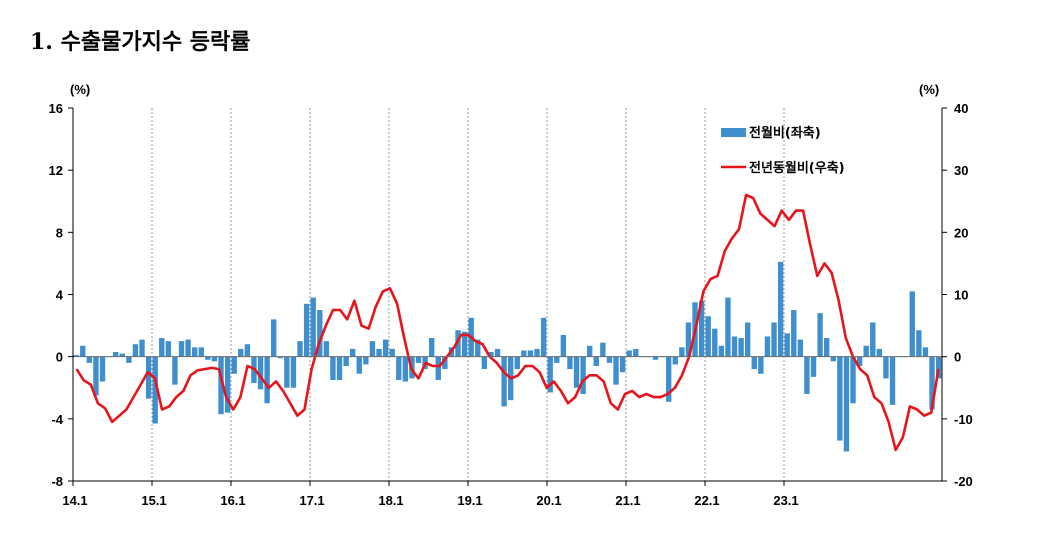 Image resolution: width=1051 pixels, height=549 pixels. I want to click on left-tick-label: -4, so click(57, 419).